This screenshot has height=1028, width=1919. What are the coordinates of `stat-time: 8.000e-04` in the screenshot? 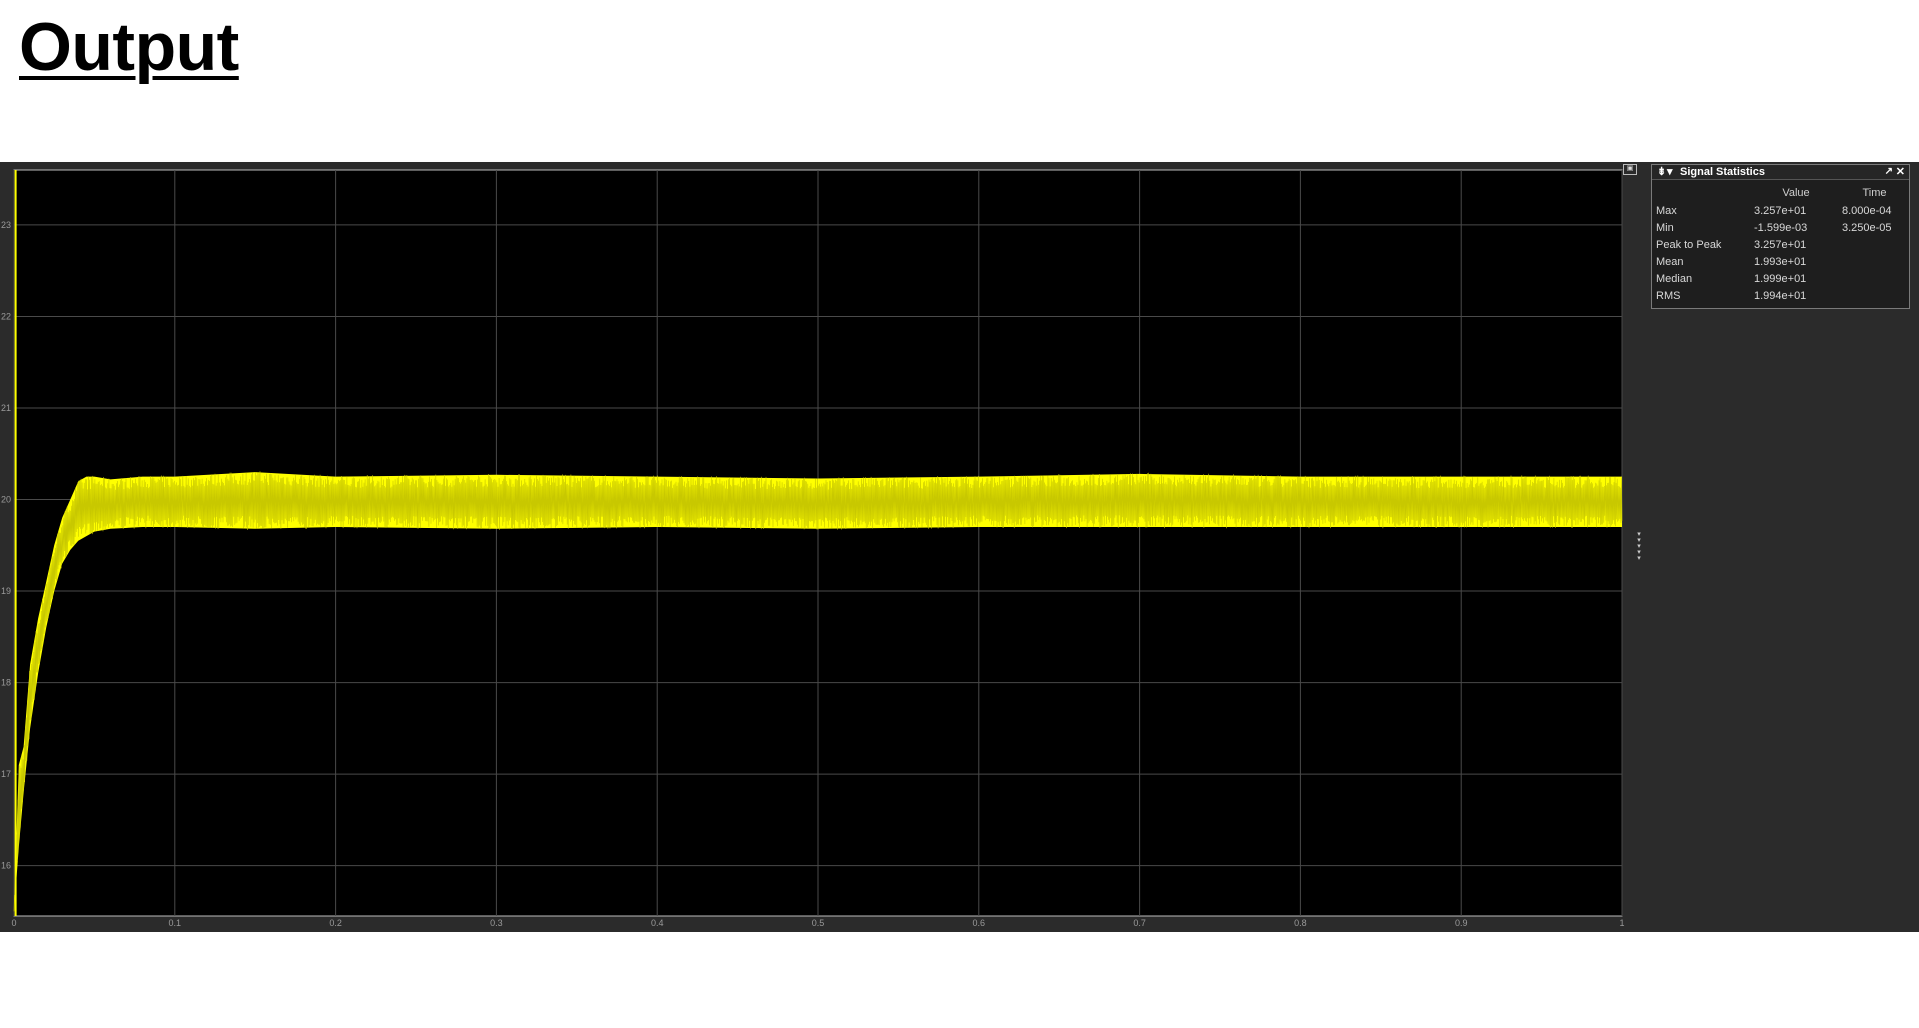 It's located at (1867, 210).